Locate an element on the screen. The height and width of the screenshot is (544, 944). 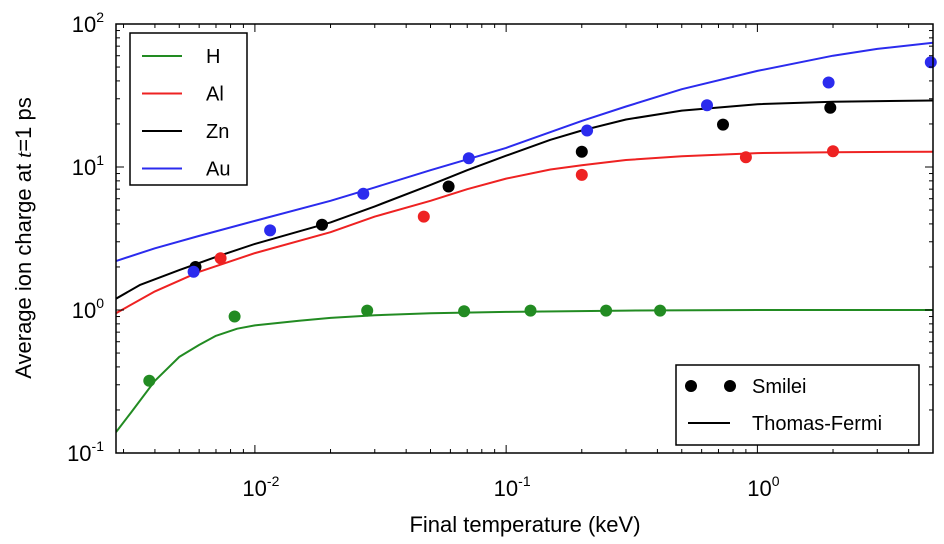
legend-label-au: Au is located at coordinates (218, 170).